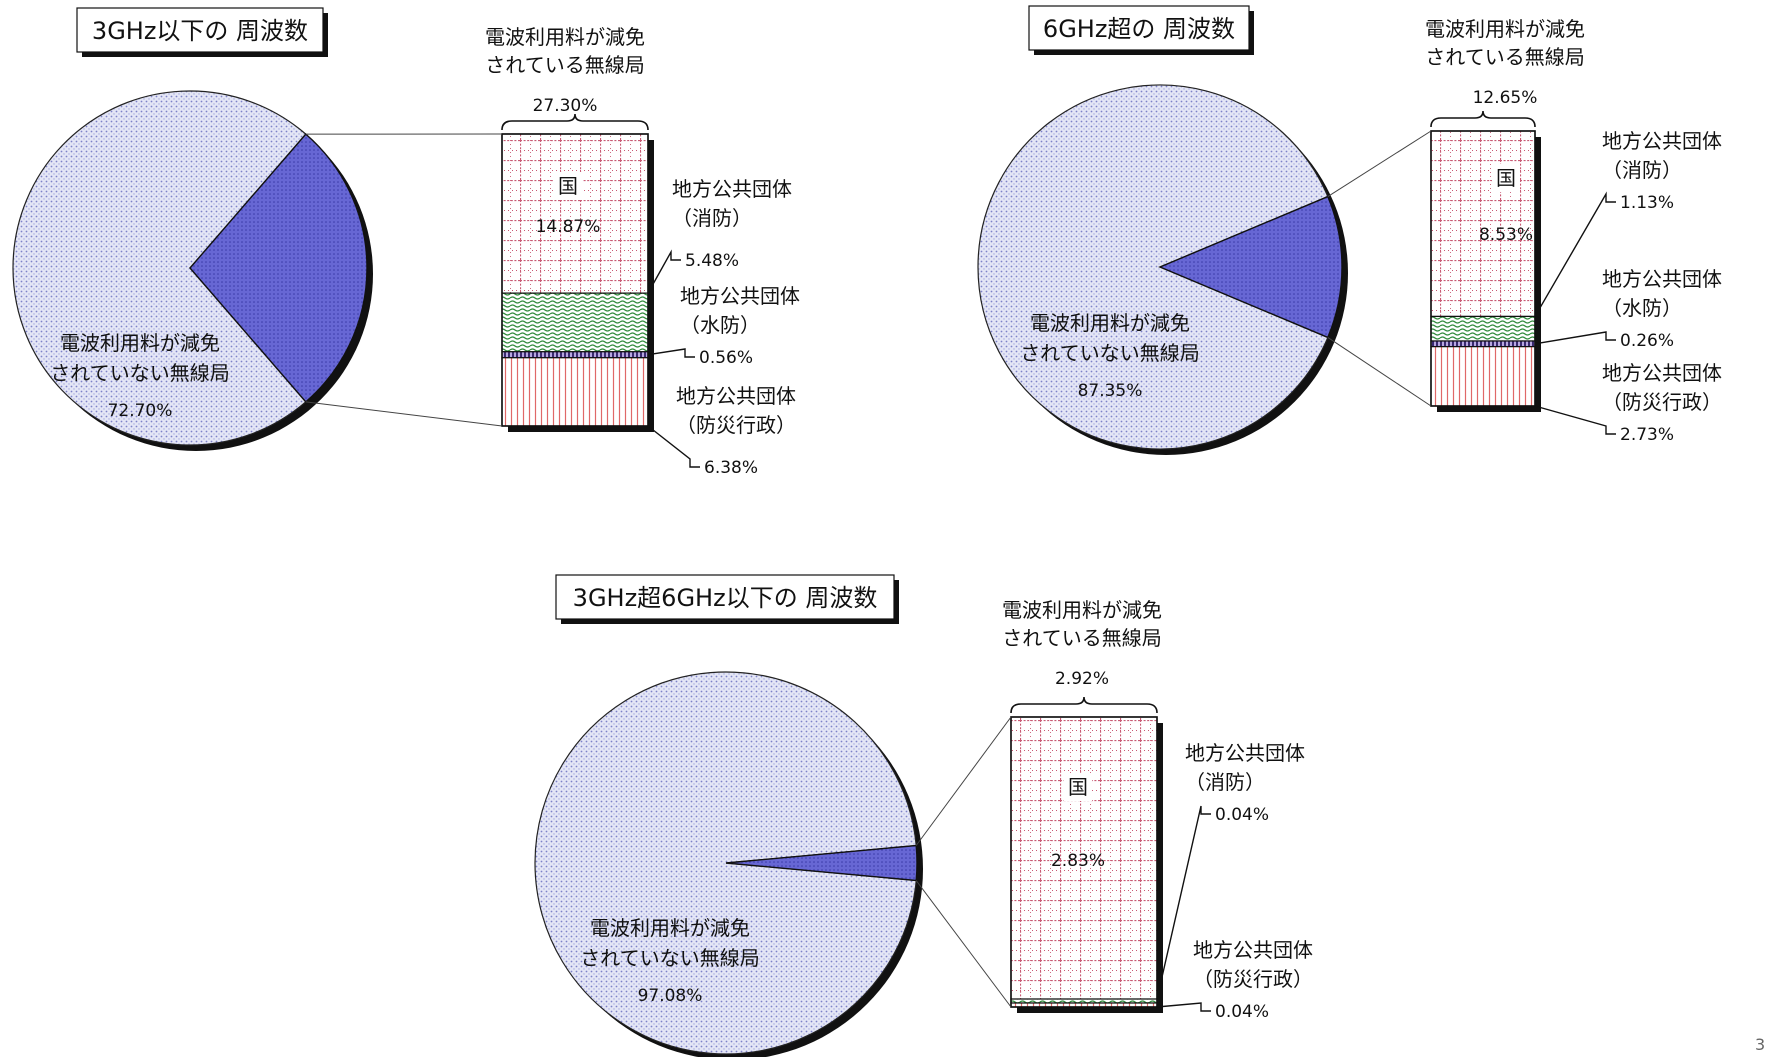 This screenshot has height=1057, width=1765. What do you see at coordinates (1506, 235) in the screenshot?
I see `segment-label-value: 8.53%` at bounding box center [1506, 235].